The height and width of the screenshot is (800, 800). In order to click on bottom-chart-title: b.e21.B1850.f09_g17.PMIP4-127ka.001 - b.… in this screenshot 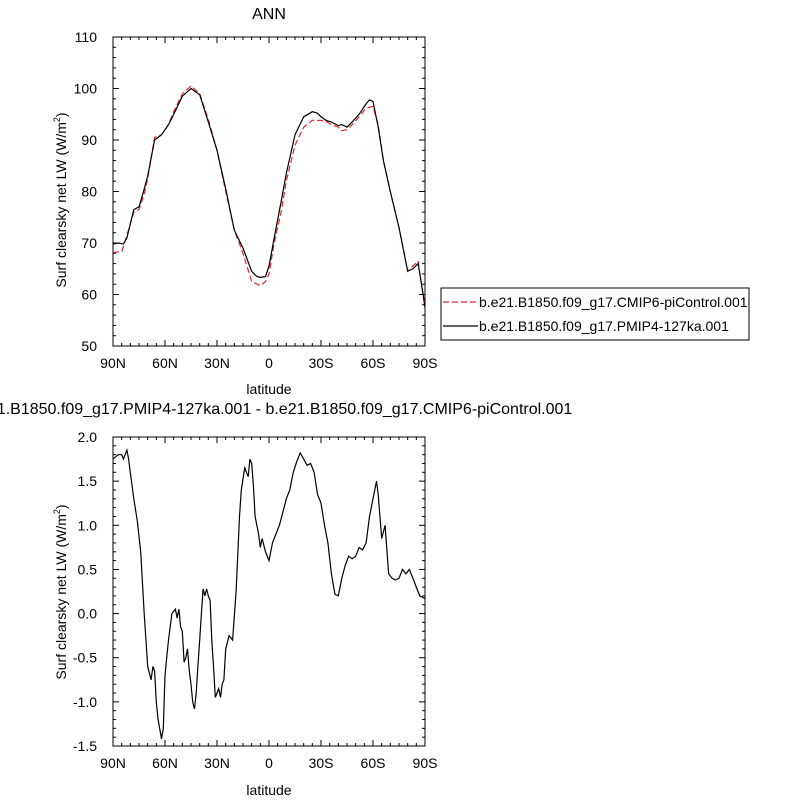, I will do `click(286, 409)`.